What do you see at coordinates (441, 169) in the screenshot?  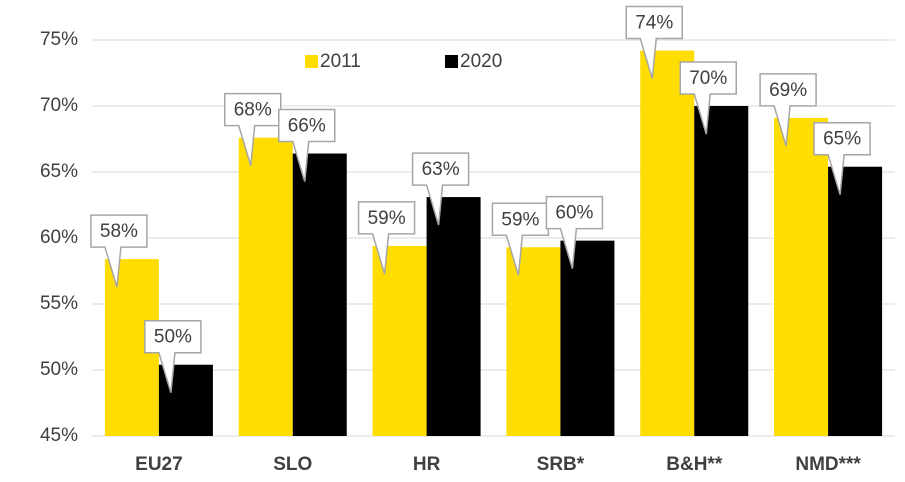 I see `data-label-text: 63%` at bounding box center [441, 169].